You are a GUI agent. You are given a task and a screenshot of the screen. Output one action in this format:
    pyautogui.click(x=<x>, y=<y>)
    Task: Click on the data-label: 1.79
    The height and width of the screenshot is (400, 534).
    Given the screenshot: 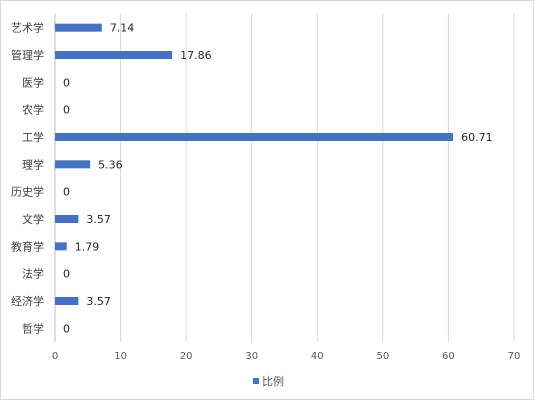 What is the action you would take?
    pyautogui.click(x=87, y=246)
    